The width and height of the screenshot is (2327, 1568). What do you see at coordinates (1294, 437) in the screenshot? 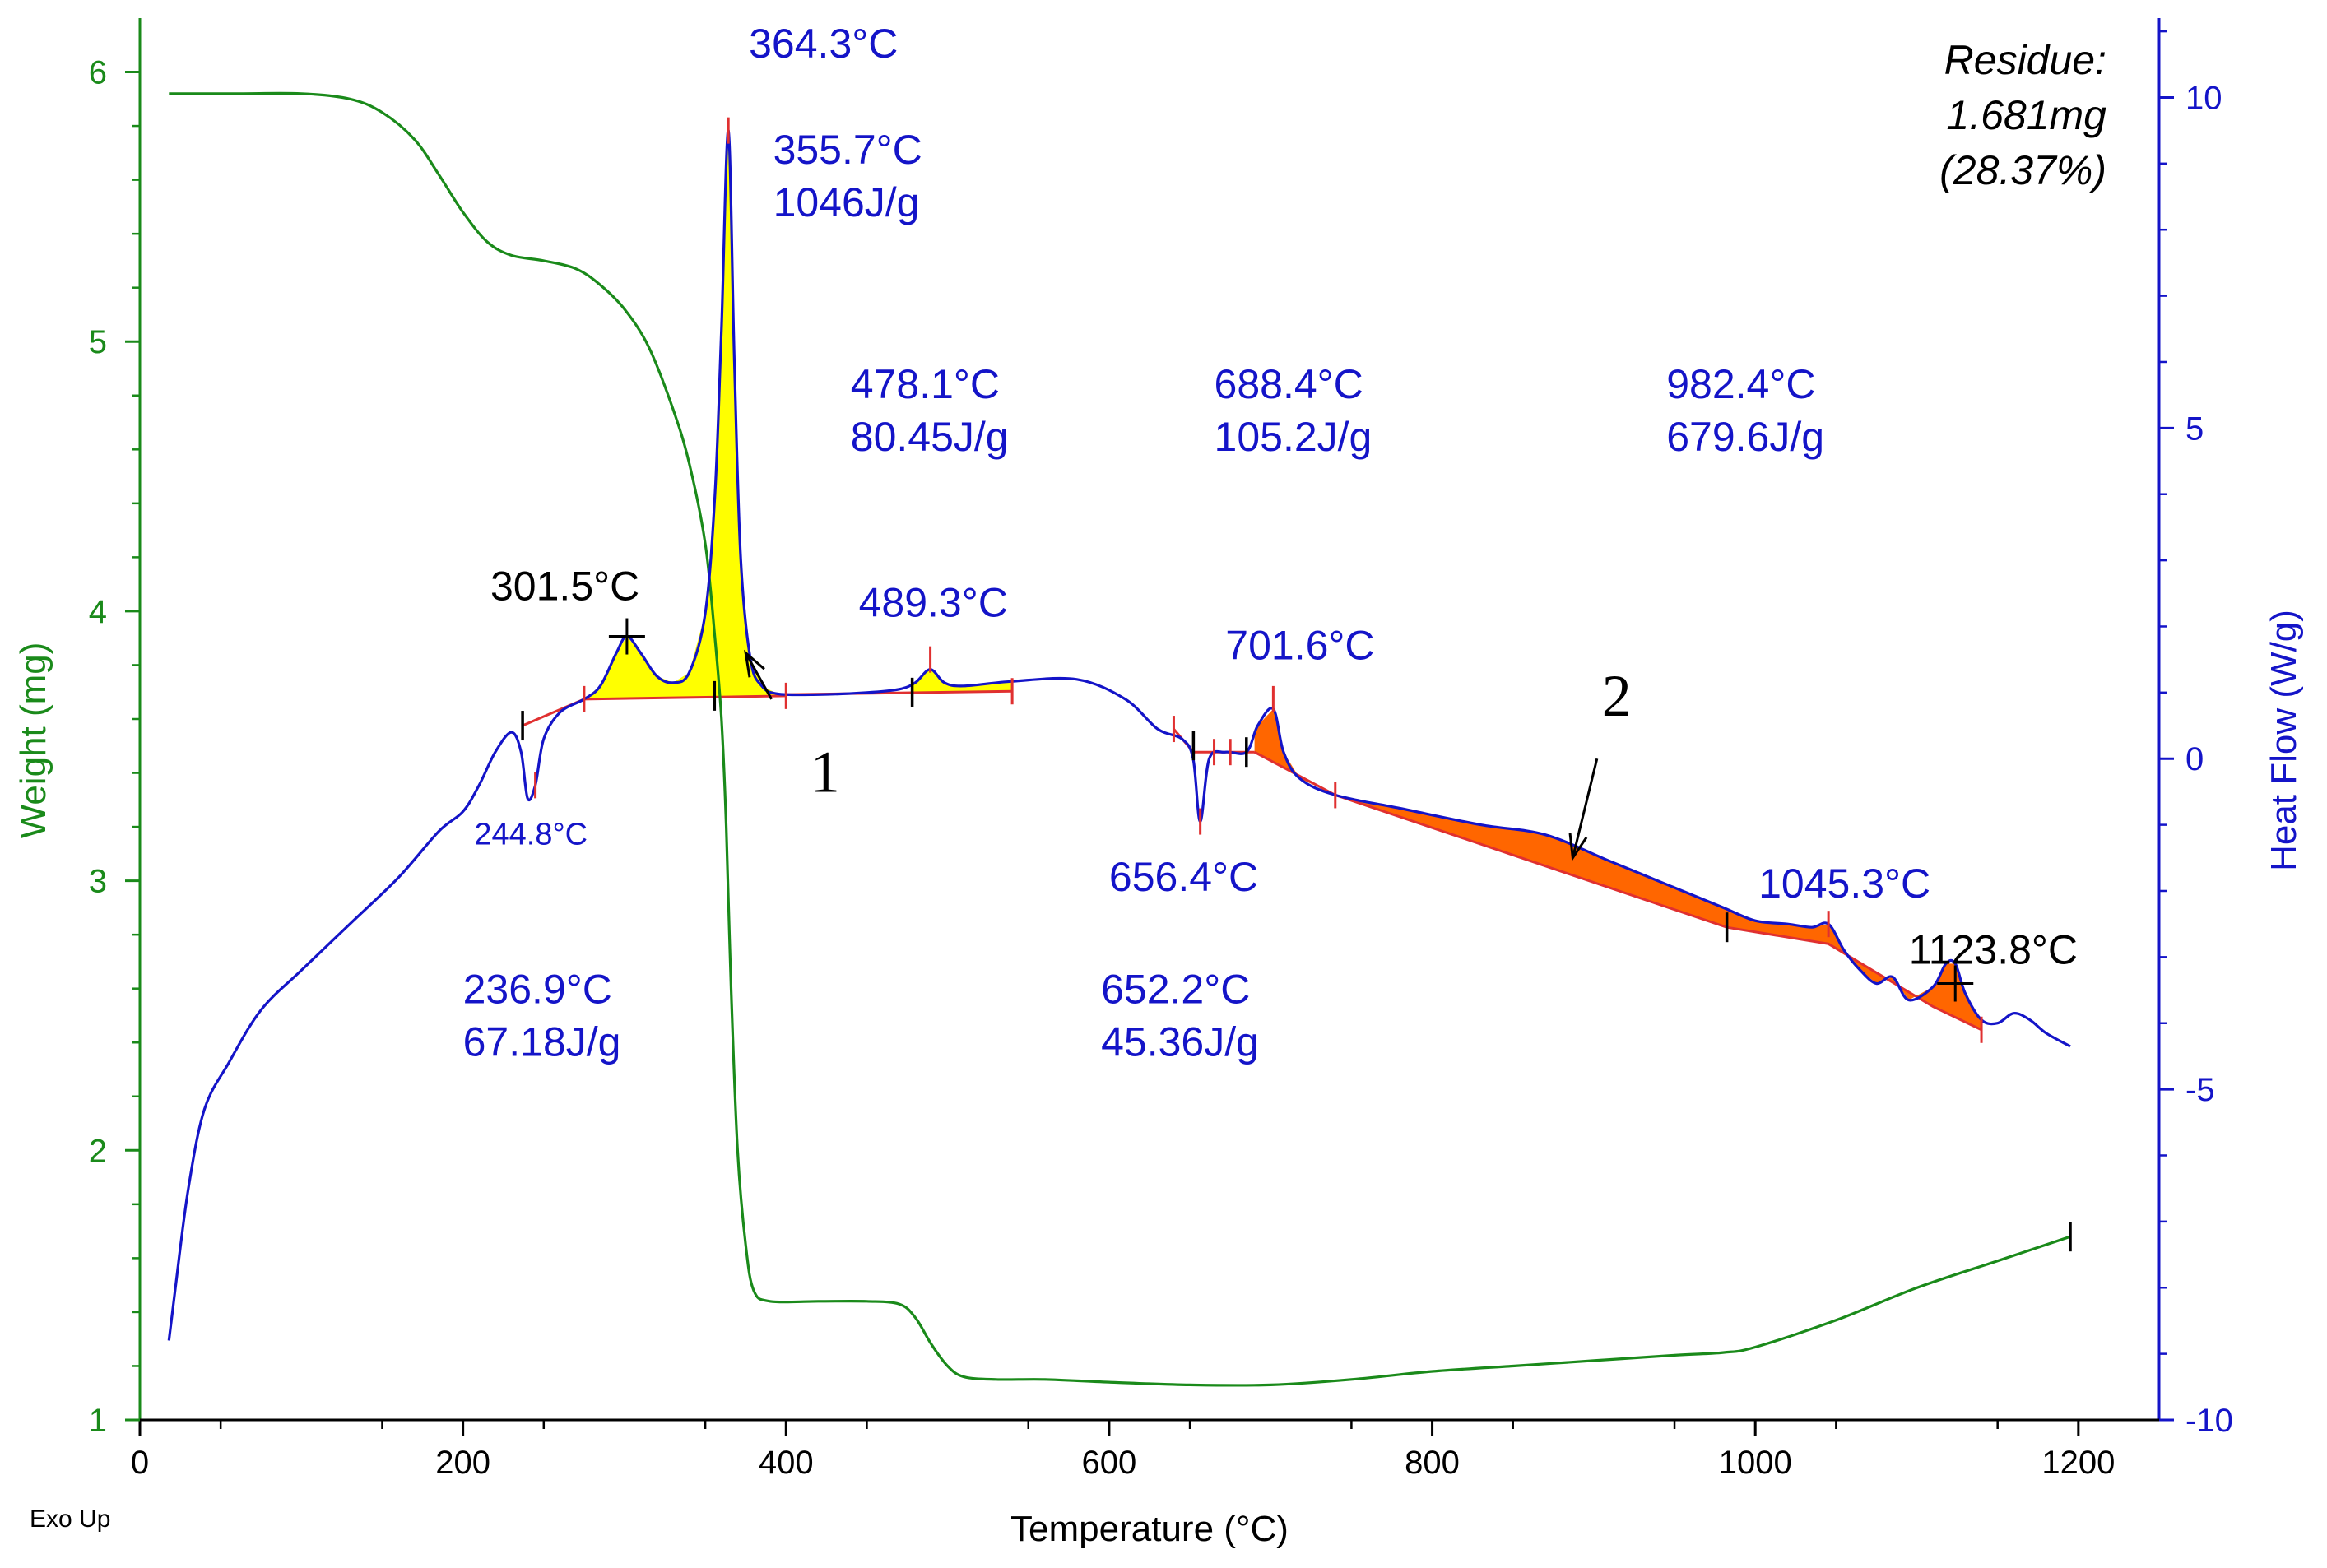
I see `annotation-3-line-1: 105.2J/g` at bounding box center [1294, 437].